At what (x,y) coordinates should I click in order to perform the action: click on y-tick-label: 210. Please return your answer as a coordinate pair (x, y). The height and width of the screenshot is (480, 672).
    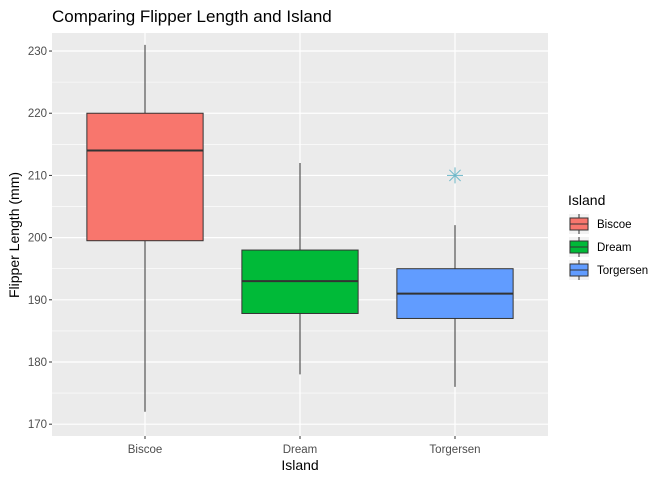
    Looking at the image, I should click on (37, 176).